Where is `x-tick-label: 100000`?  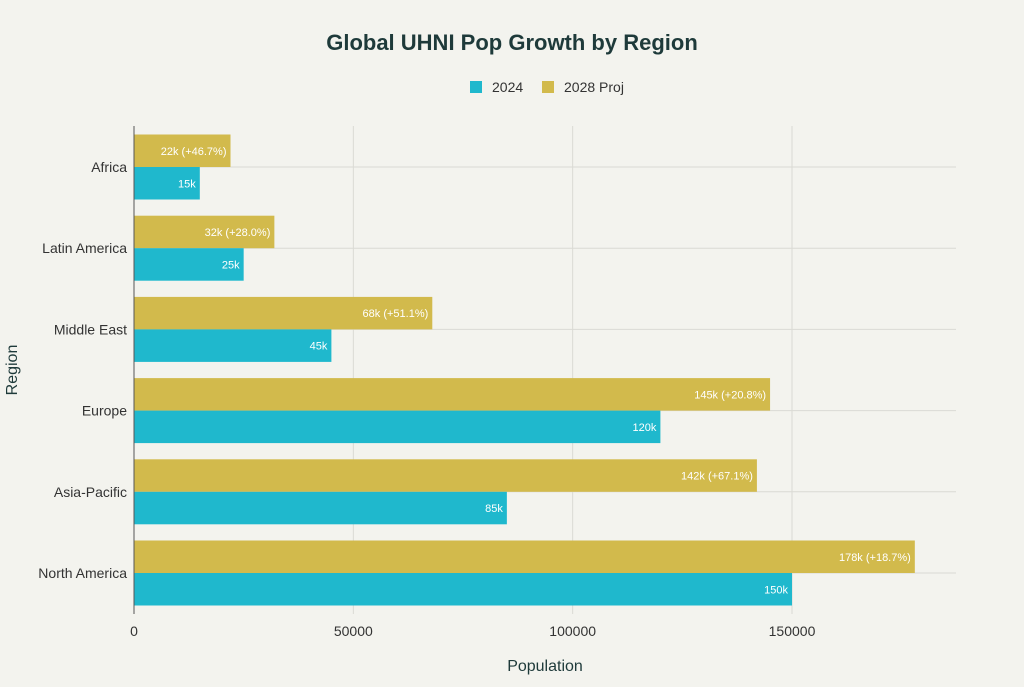 x-tick-label: 100000 is located at coordinates (572, 631).